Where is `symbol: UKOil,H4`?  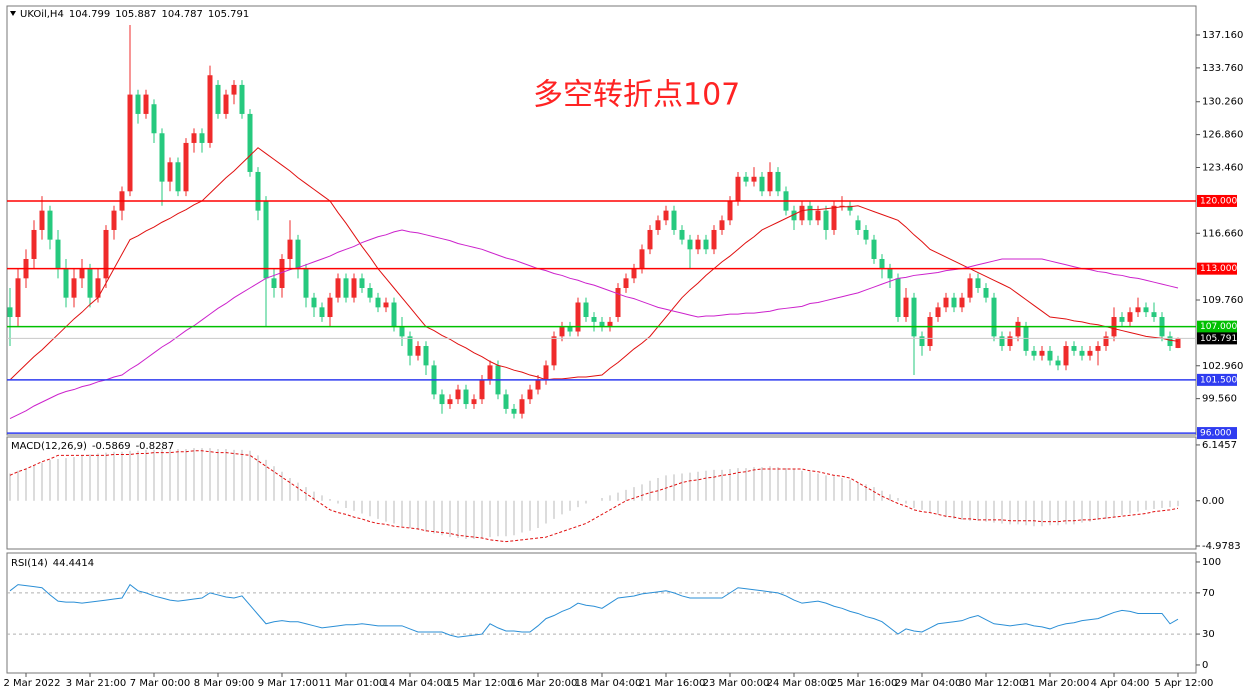
symbol: UKOil,H4 is located at coordinates (42, 14).